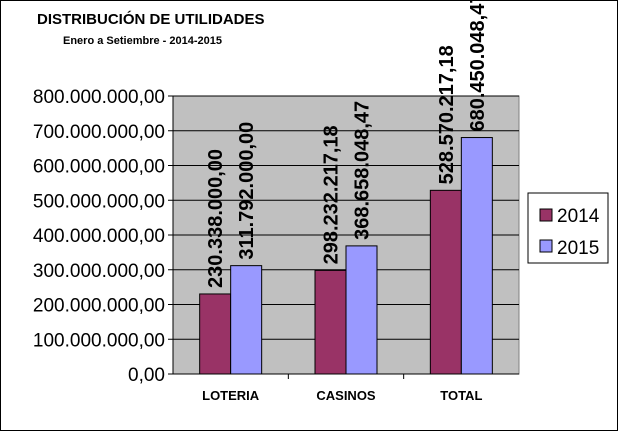 This screenshot has height=431, width=618. What do you see at coordinates (215, 334) in the screenshot?
I see `bar-2014-loteria` at bounding box center [215, 334].